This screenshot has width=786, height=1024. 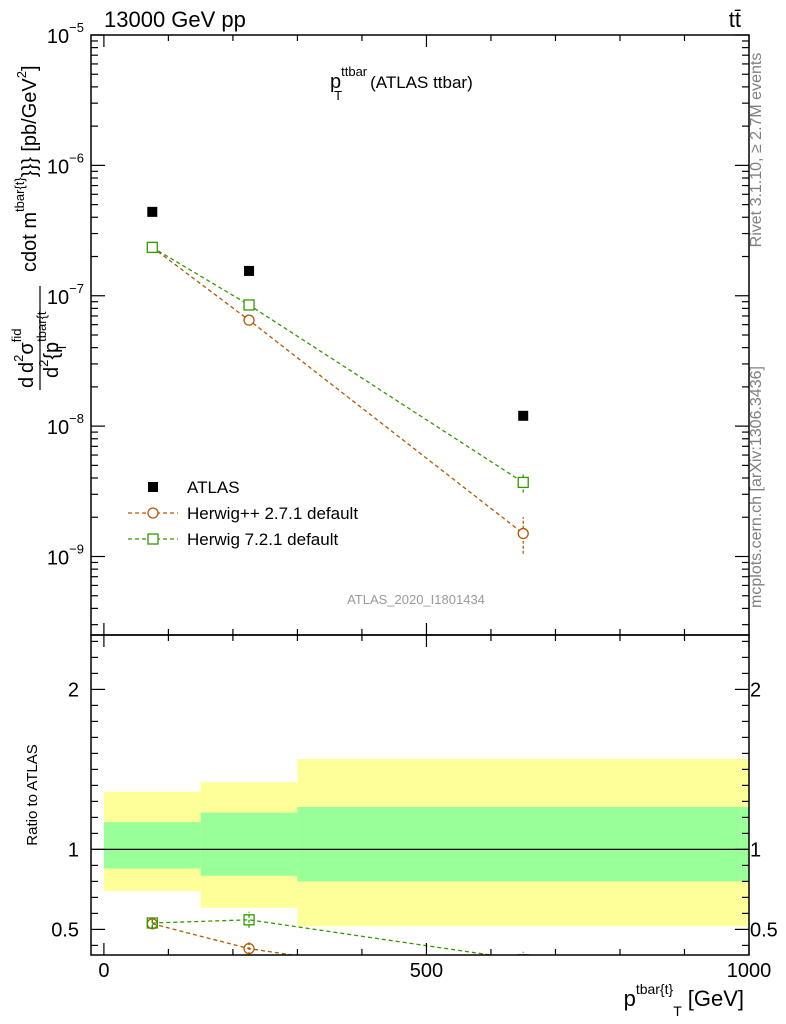 I want to click on plot-title: pttbar T (ATLAS ttbar), so click(x=401, y=83).